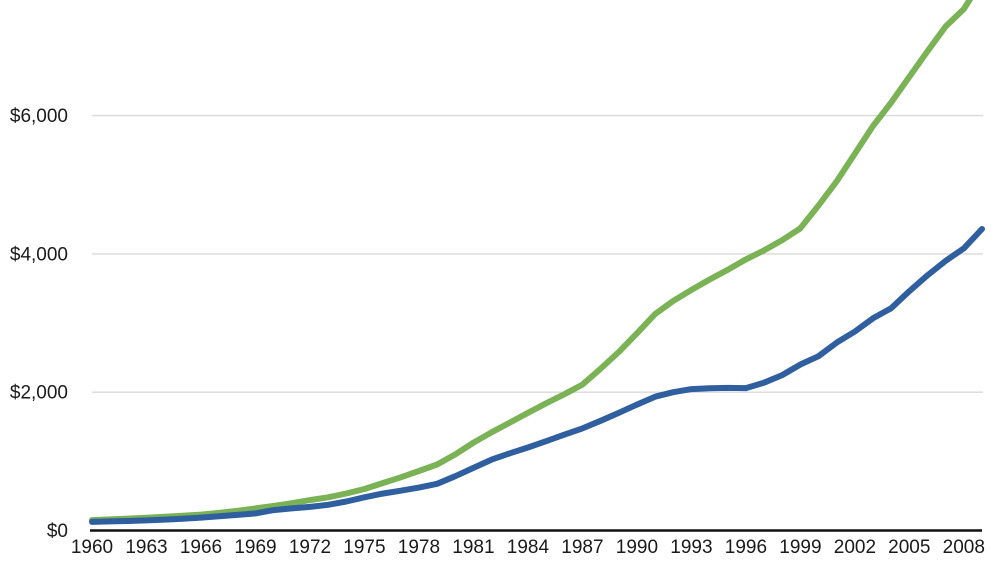 The height and width of the screenshot is (562, 1000). What do you see at coordinates (419, 547) in the screenshot?
I see `x-axis-tick-label: 1978` at bounding box center [419, 547].